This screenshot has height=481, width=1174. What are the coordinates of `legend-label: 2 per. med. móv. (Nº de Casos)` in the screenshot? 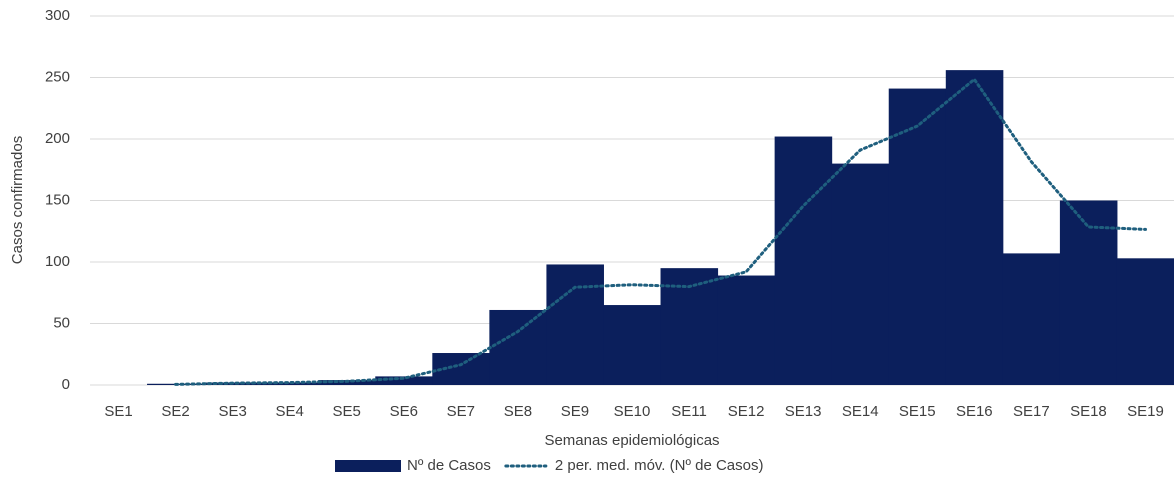 It's located at (659, 465).